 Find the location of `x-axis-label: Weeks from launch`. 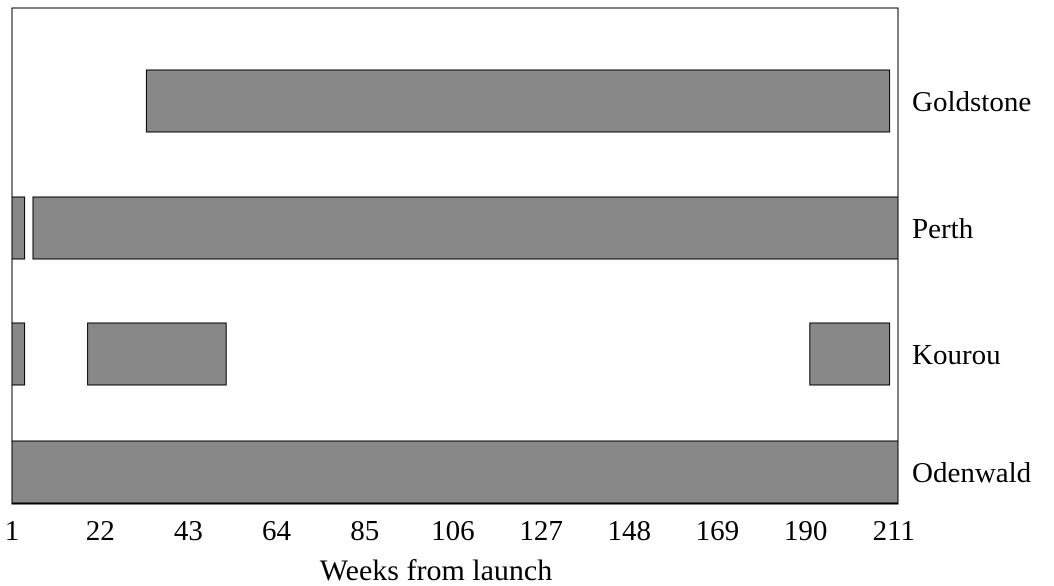

x-axis-label: Weeks from launch is located at coordinates (436, 570).